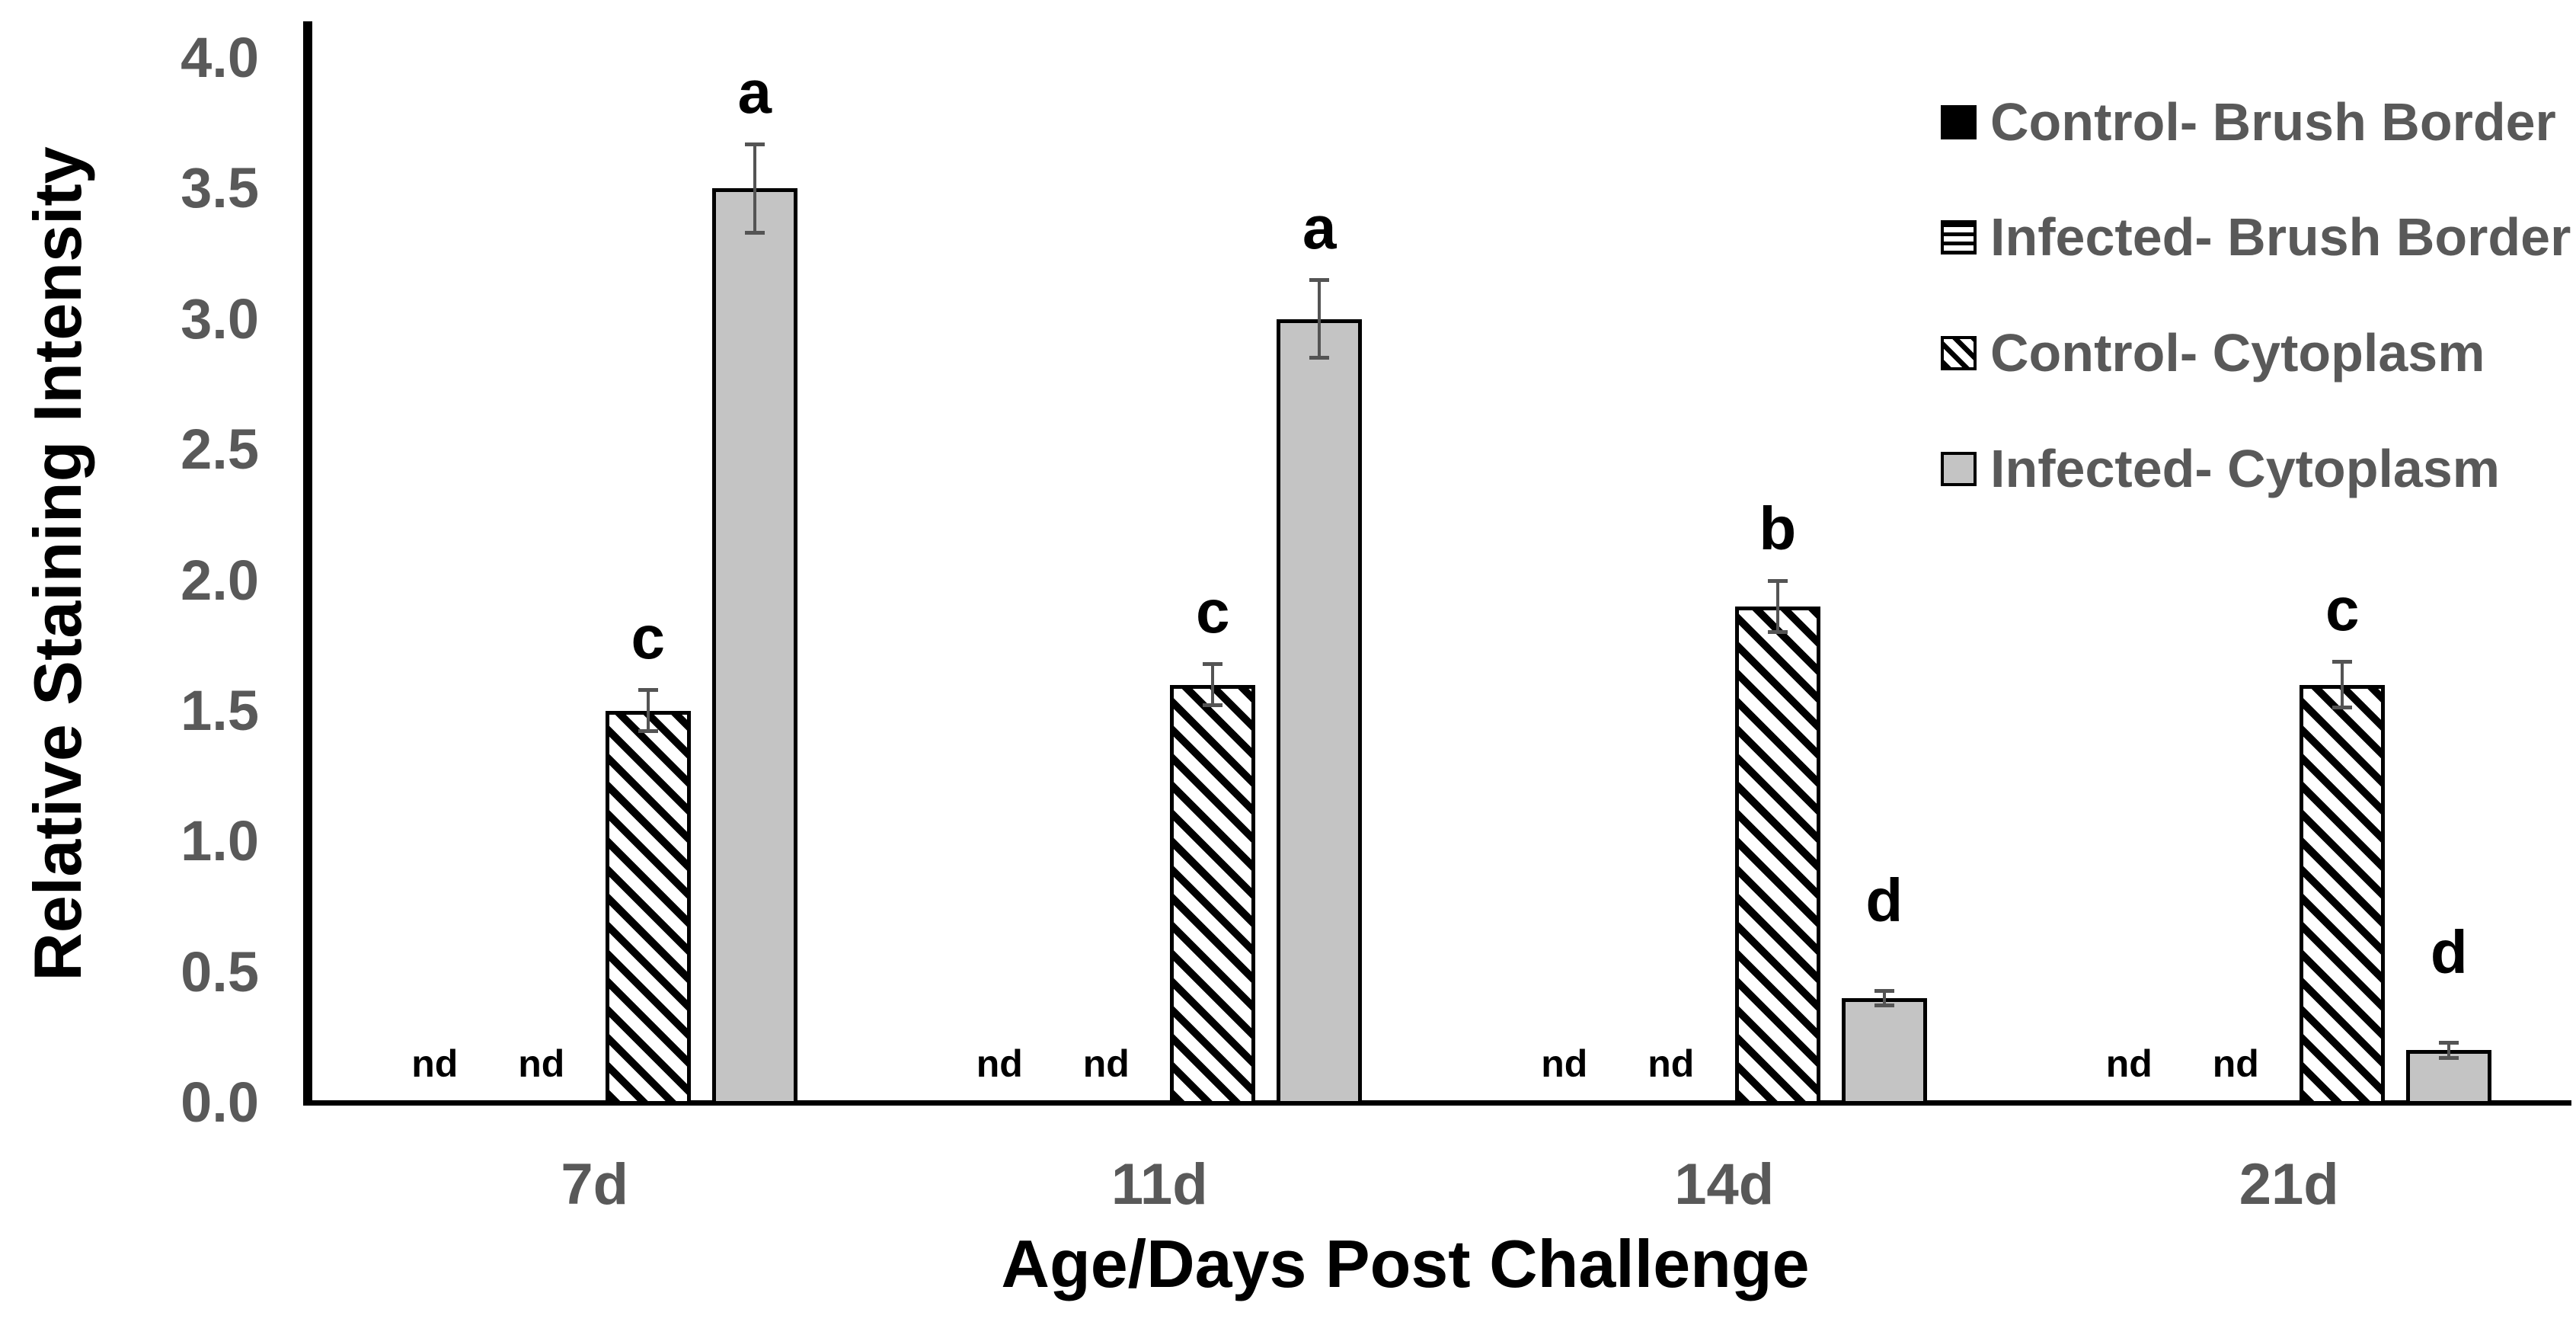 This screenshot has width=2576, height=1322. Describe the element at coordinates (2273, 122) in the screenshot. I see `legend-label: Control- Brush Border` at that location.